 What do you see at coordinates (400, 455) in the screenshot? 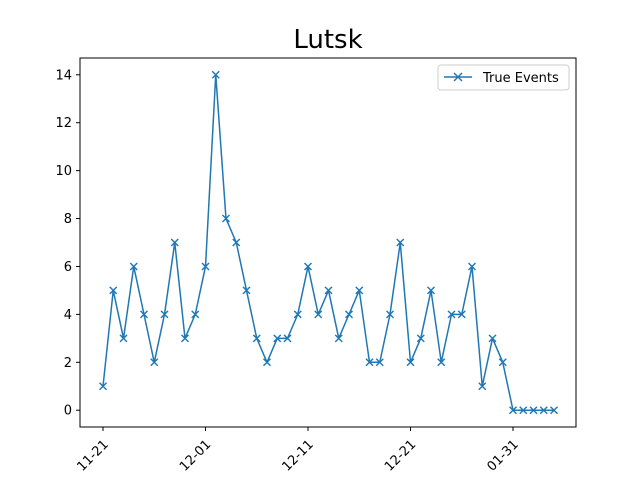
I see `x-tick-label: 12-21` at bounding box center [400, 455].